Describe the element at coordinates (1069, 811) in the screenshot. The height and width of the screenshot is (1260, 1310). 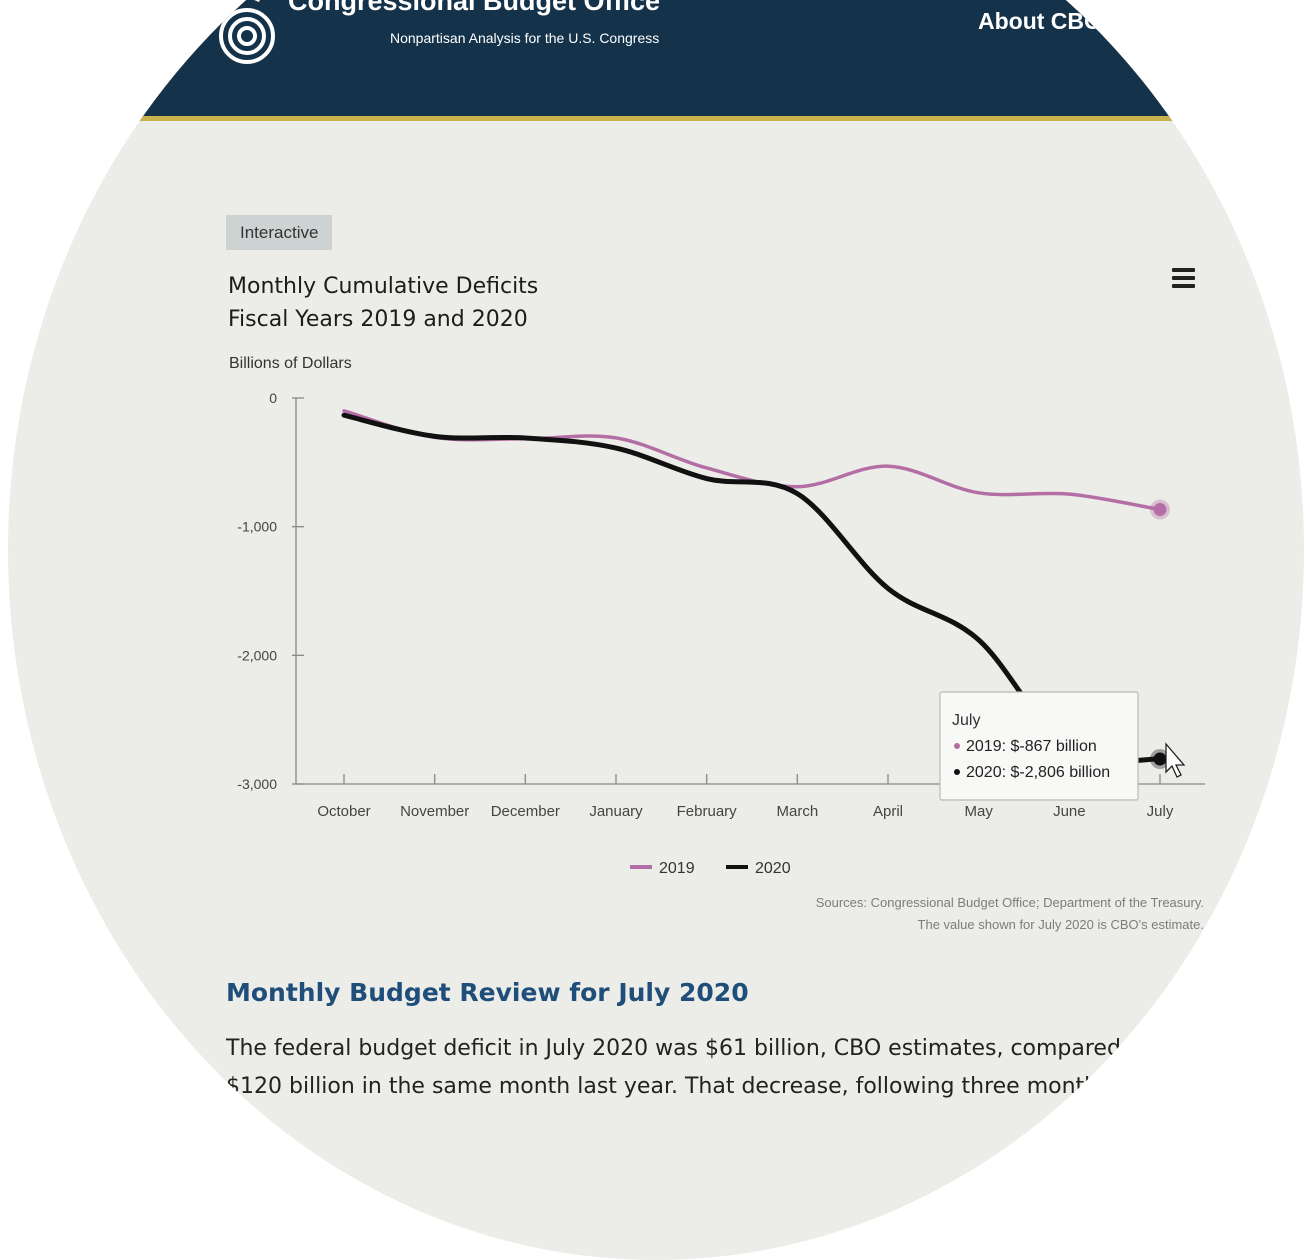
I see `x-tick-label: June` at that location.